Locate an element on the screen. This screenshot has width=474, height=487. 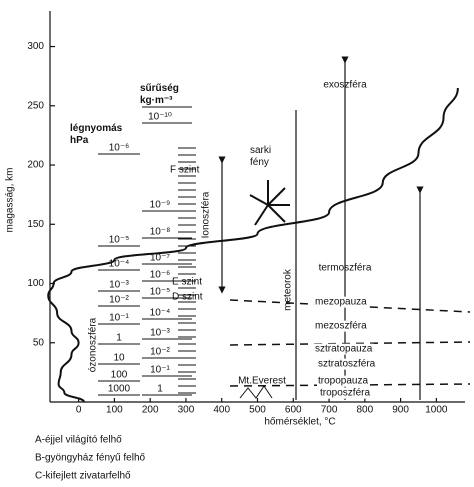
x-tick-label: 200 is located at coordinates (150, 410).